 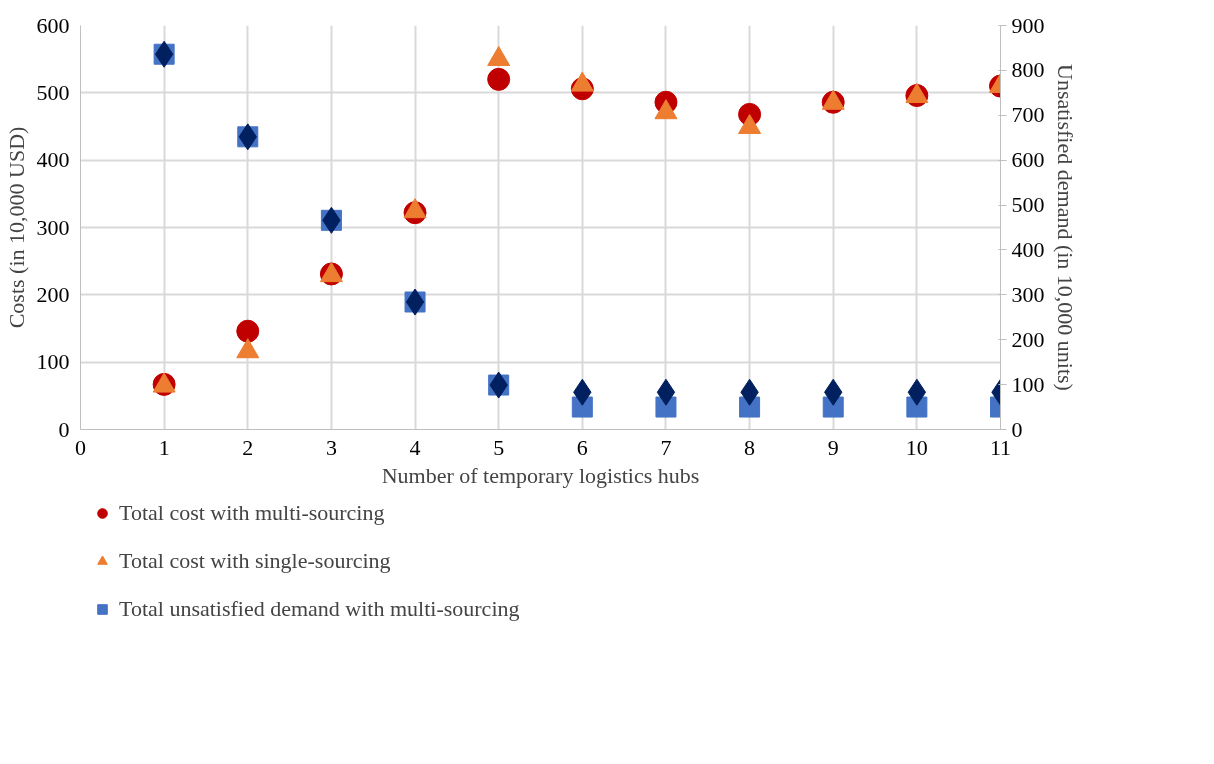 What do you see at coordinates (1028, 249) in the screenshot?
I see `y2-tick-label: 400` at bounding box center [1028, 249].